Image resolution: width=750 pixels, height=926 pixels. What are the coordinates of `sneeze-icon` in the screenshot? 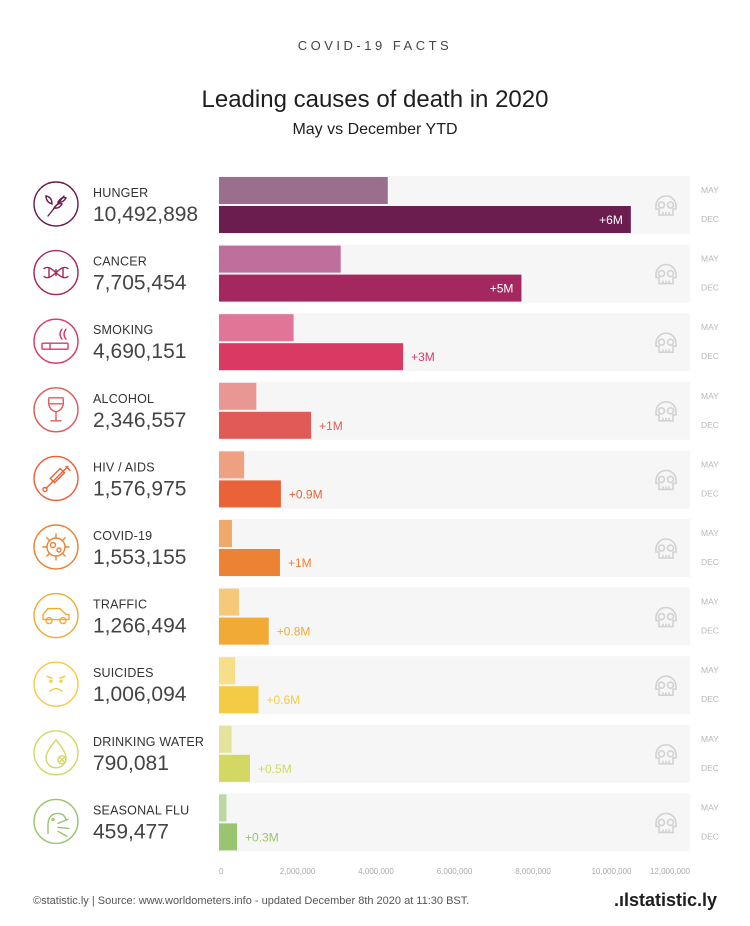 It's located at (56, 821).